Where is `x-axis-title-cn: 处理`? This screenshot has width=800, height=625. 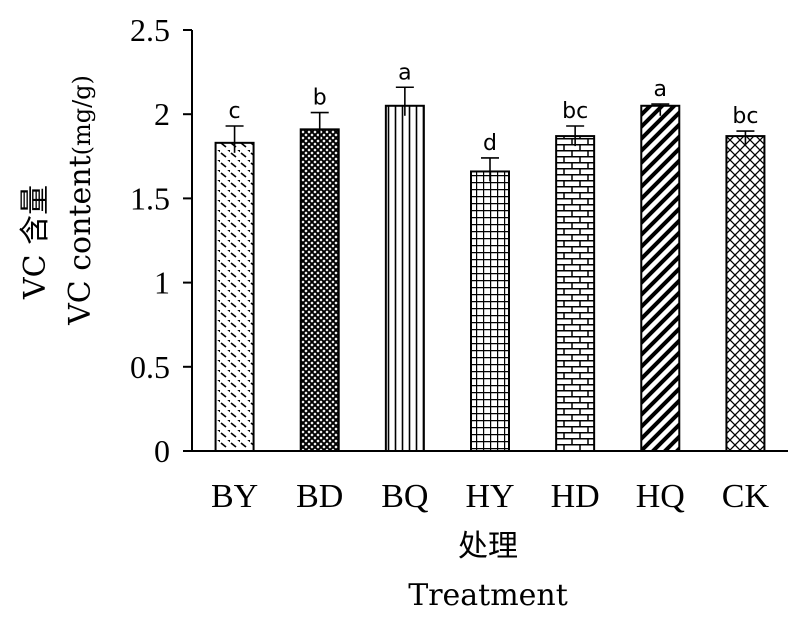 x-axis-title-cn: 处理 is located at coordinates (488, 546).